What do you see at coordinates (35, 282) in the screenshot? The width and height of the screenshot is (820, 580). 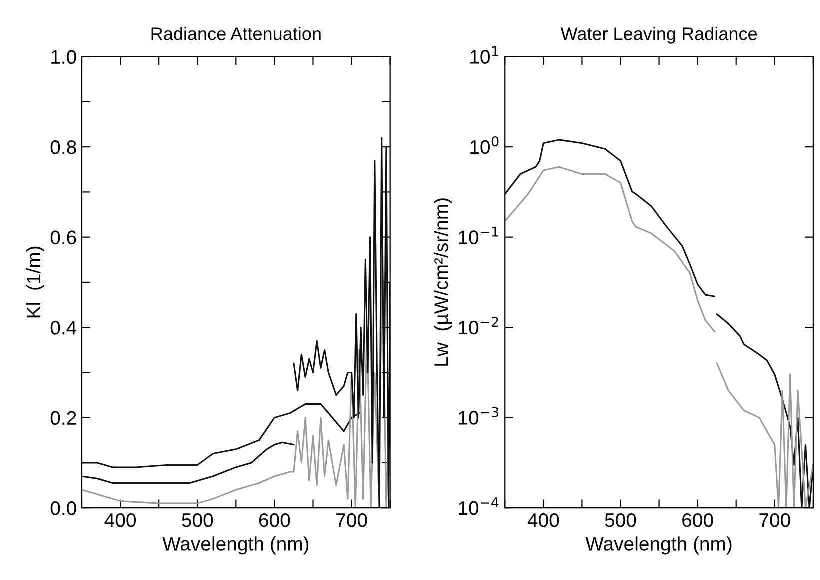 I see `y-axis-title: Kl (1/m)` at bounding box center [35, 282].